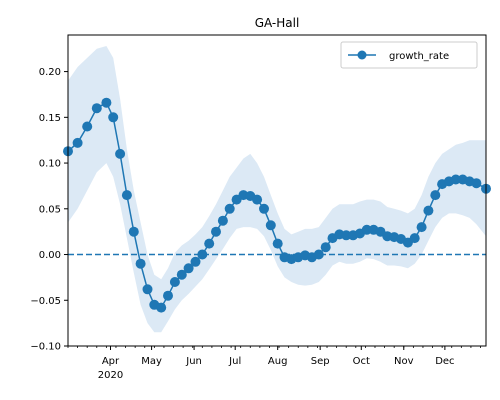 Image resolution: width=500 pixels, height=400 pixels. What do you see at coordinates (45, 301) in the screenshot?
I see `y-tick-label: −0.05` at bounding box center [45, 301].